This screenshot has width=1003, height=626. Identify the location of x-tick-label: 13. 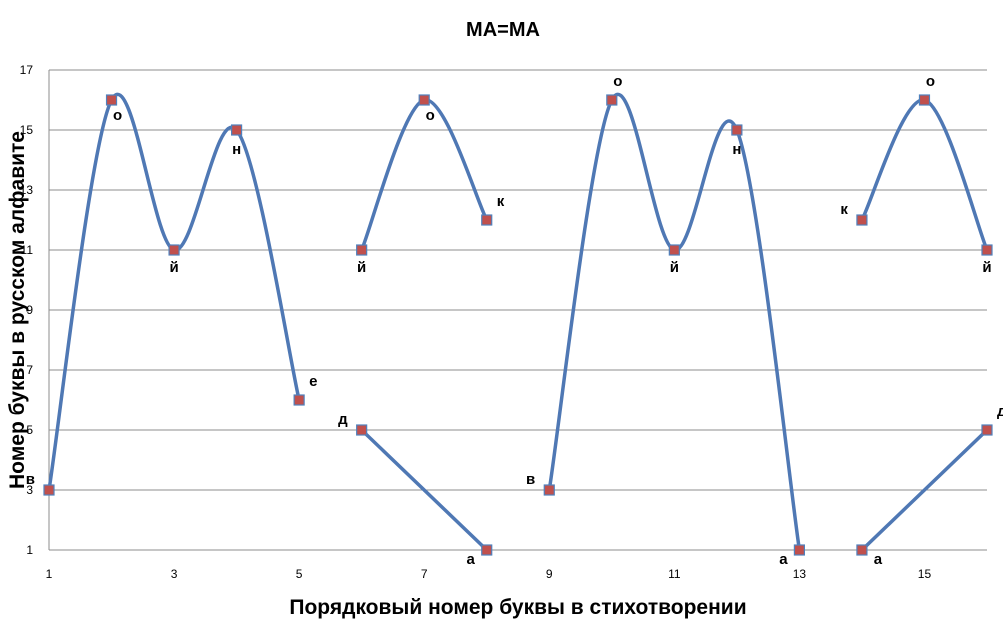
(800, 574).